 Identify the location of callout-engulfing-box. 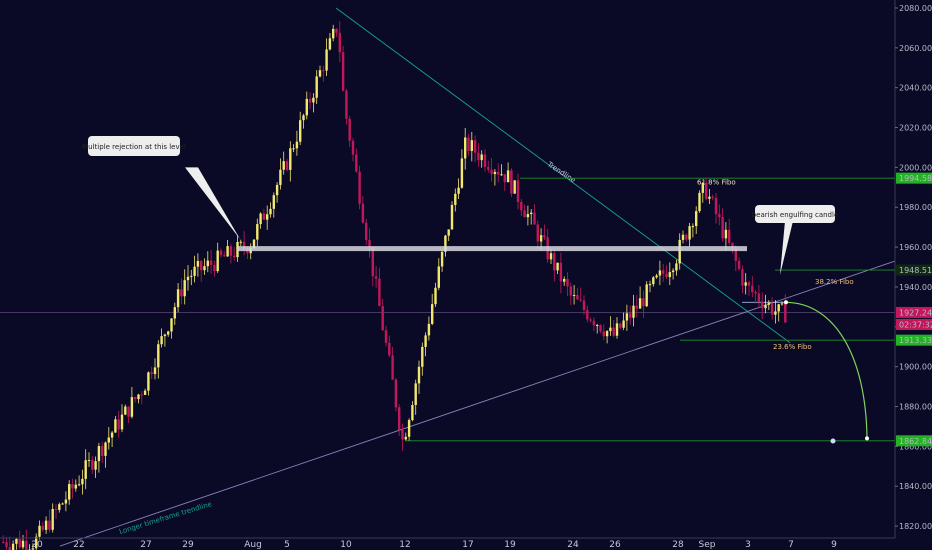
(795, 214).